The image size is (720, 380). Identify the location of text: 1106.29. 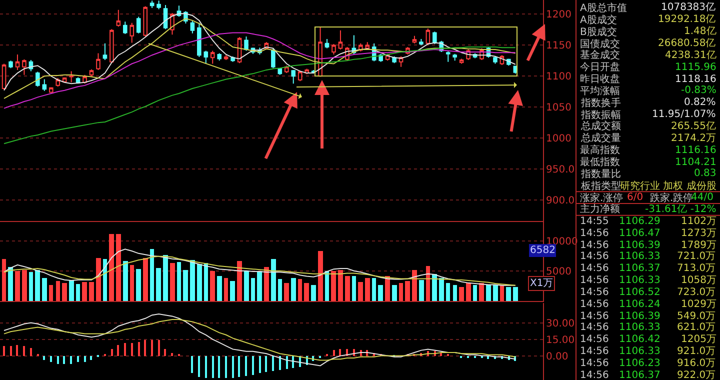
(639, 221).